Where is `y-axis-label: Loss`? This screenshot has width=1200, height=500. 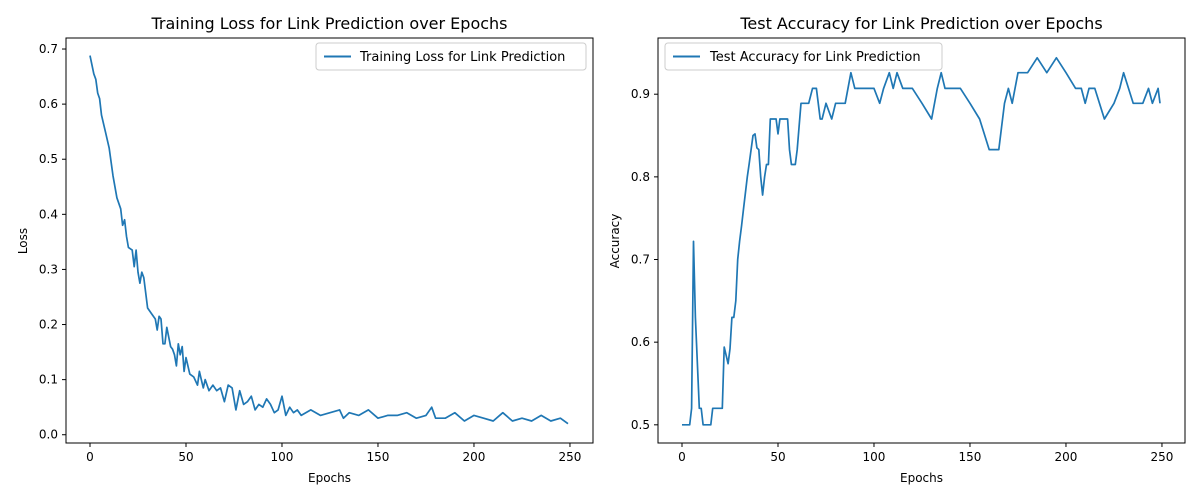 y-axis-label: Loss is located at coordinates (23, 241).